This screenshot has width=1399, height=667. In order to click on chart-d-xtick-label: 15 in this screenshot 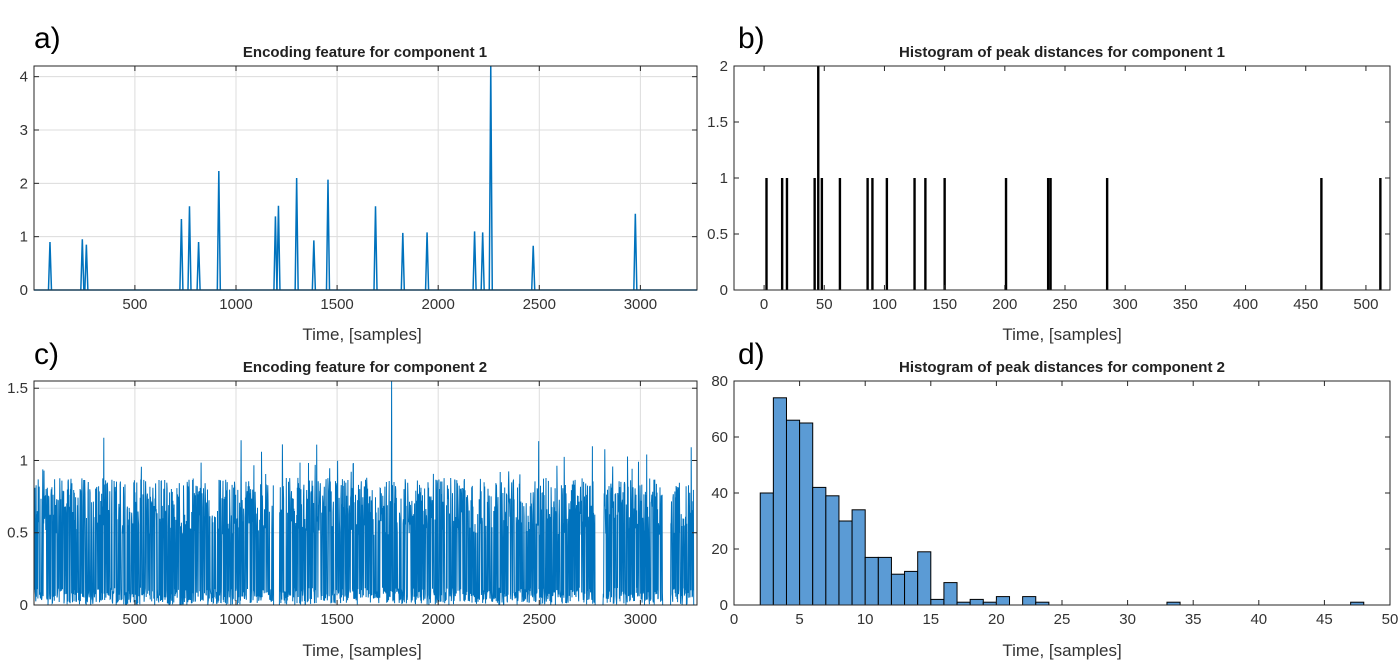, I will do `click(930, 619)`.